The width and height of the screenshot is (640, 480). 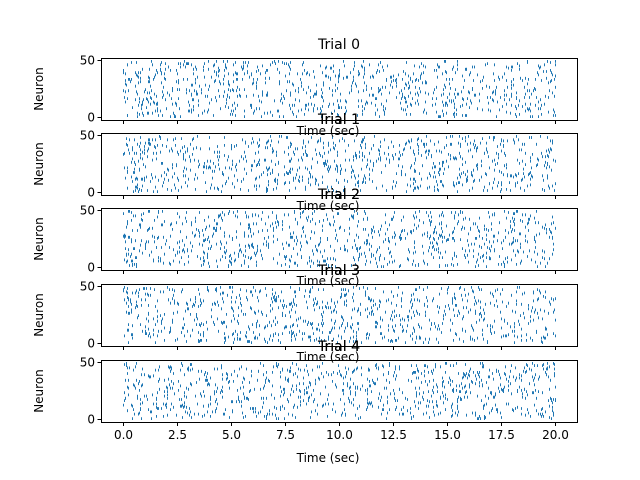 What do you see at coordinates (338, 45) in the screenshot?
I see `panel-title: Trial 0` at bounding box center [338, 45].